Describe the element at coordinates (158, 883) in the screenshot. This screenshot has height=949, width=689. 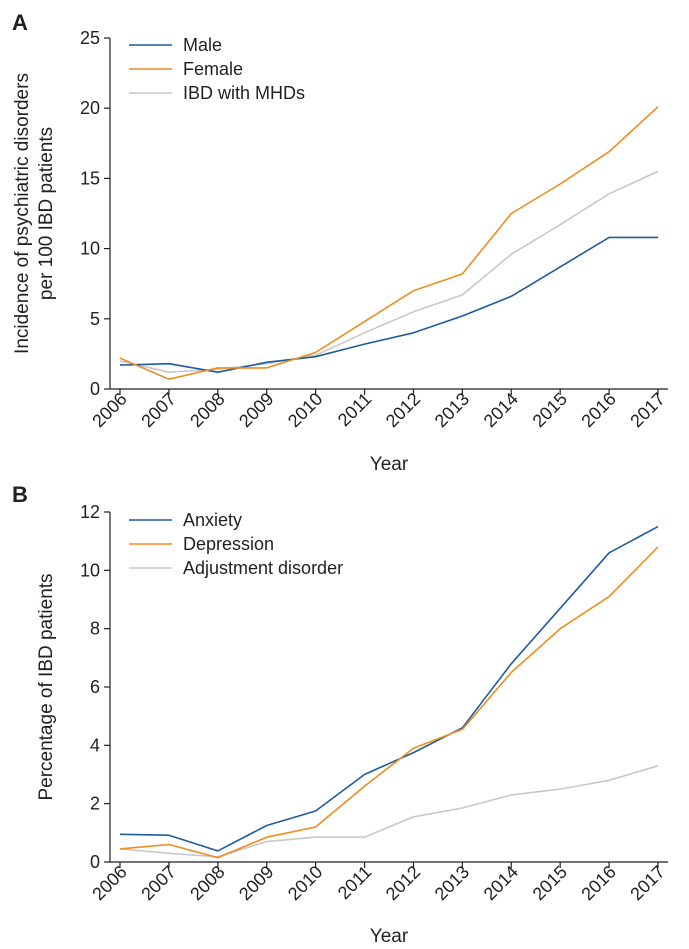
I see `panel-b-x-tick-label: 2007` at that location.